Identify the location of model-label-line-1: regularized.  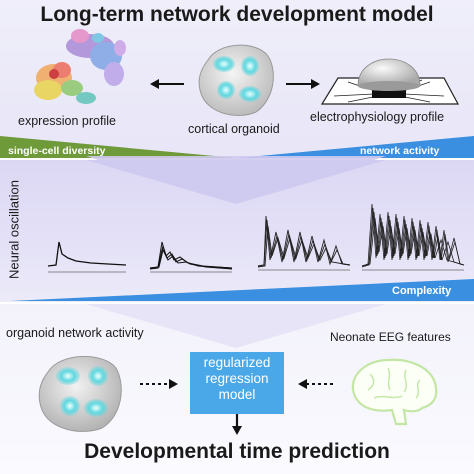
(237, 362).